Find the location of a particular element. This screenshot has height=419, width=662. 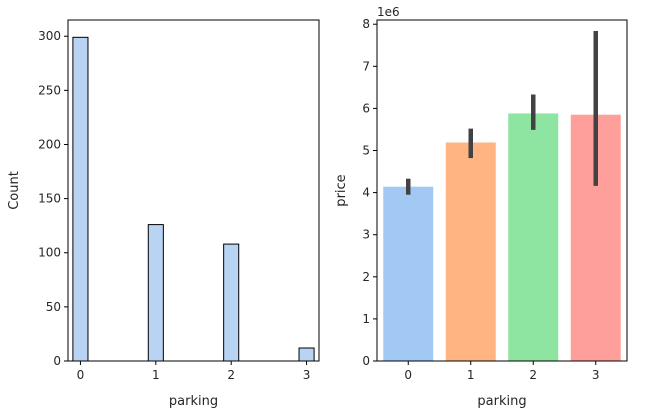

y-tick-label: 4 is located at coordinates (366, 193).